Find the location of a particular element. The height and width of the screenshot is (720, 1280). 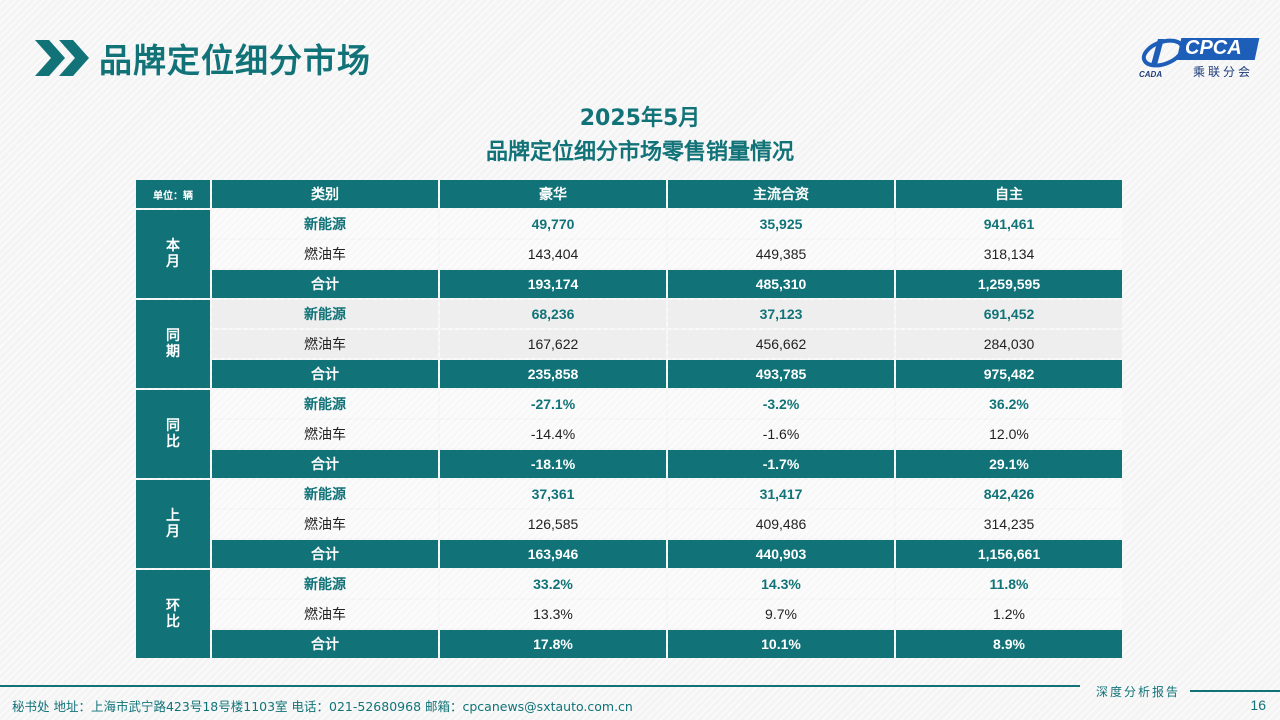

col-header-category: 类别 is located at coordinates (325, 194).